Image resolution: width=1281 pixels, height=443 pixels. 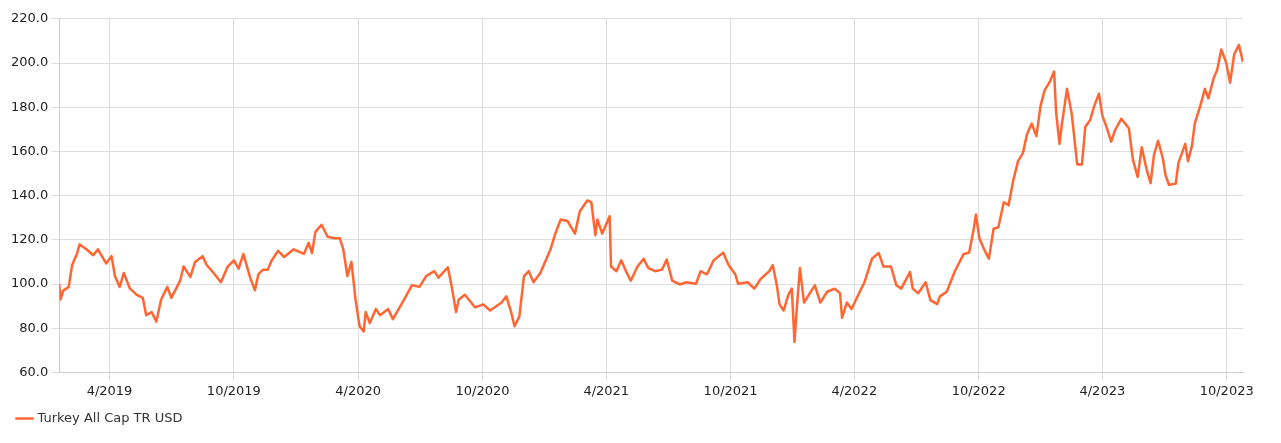 I want to click on x-tick-label: 10/2022, so click(x=978, y=390).